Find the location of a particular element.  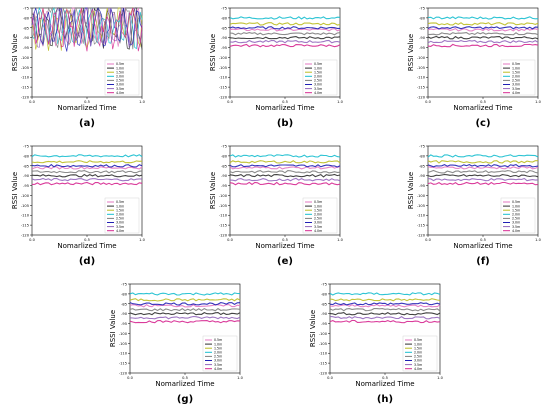

panel-caption: (a) is located at coordinates (87, 123).